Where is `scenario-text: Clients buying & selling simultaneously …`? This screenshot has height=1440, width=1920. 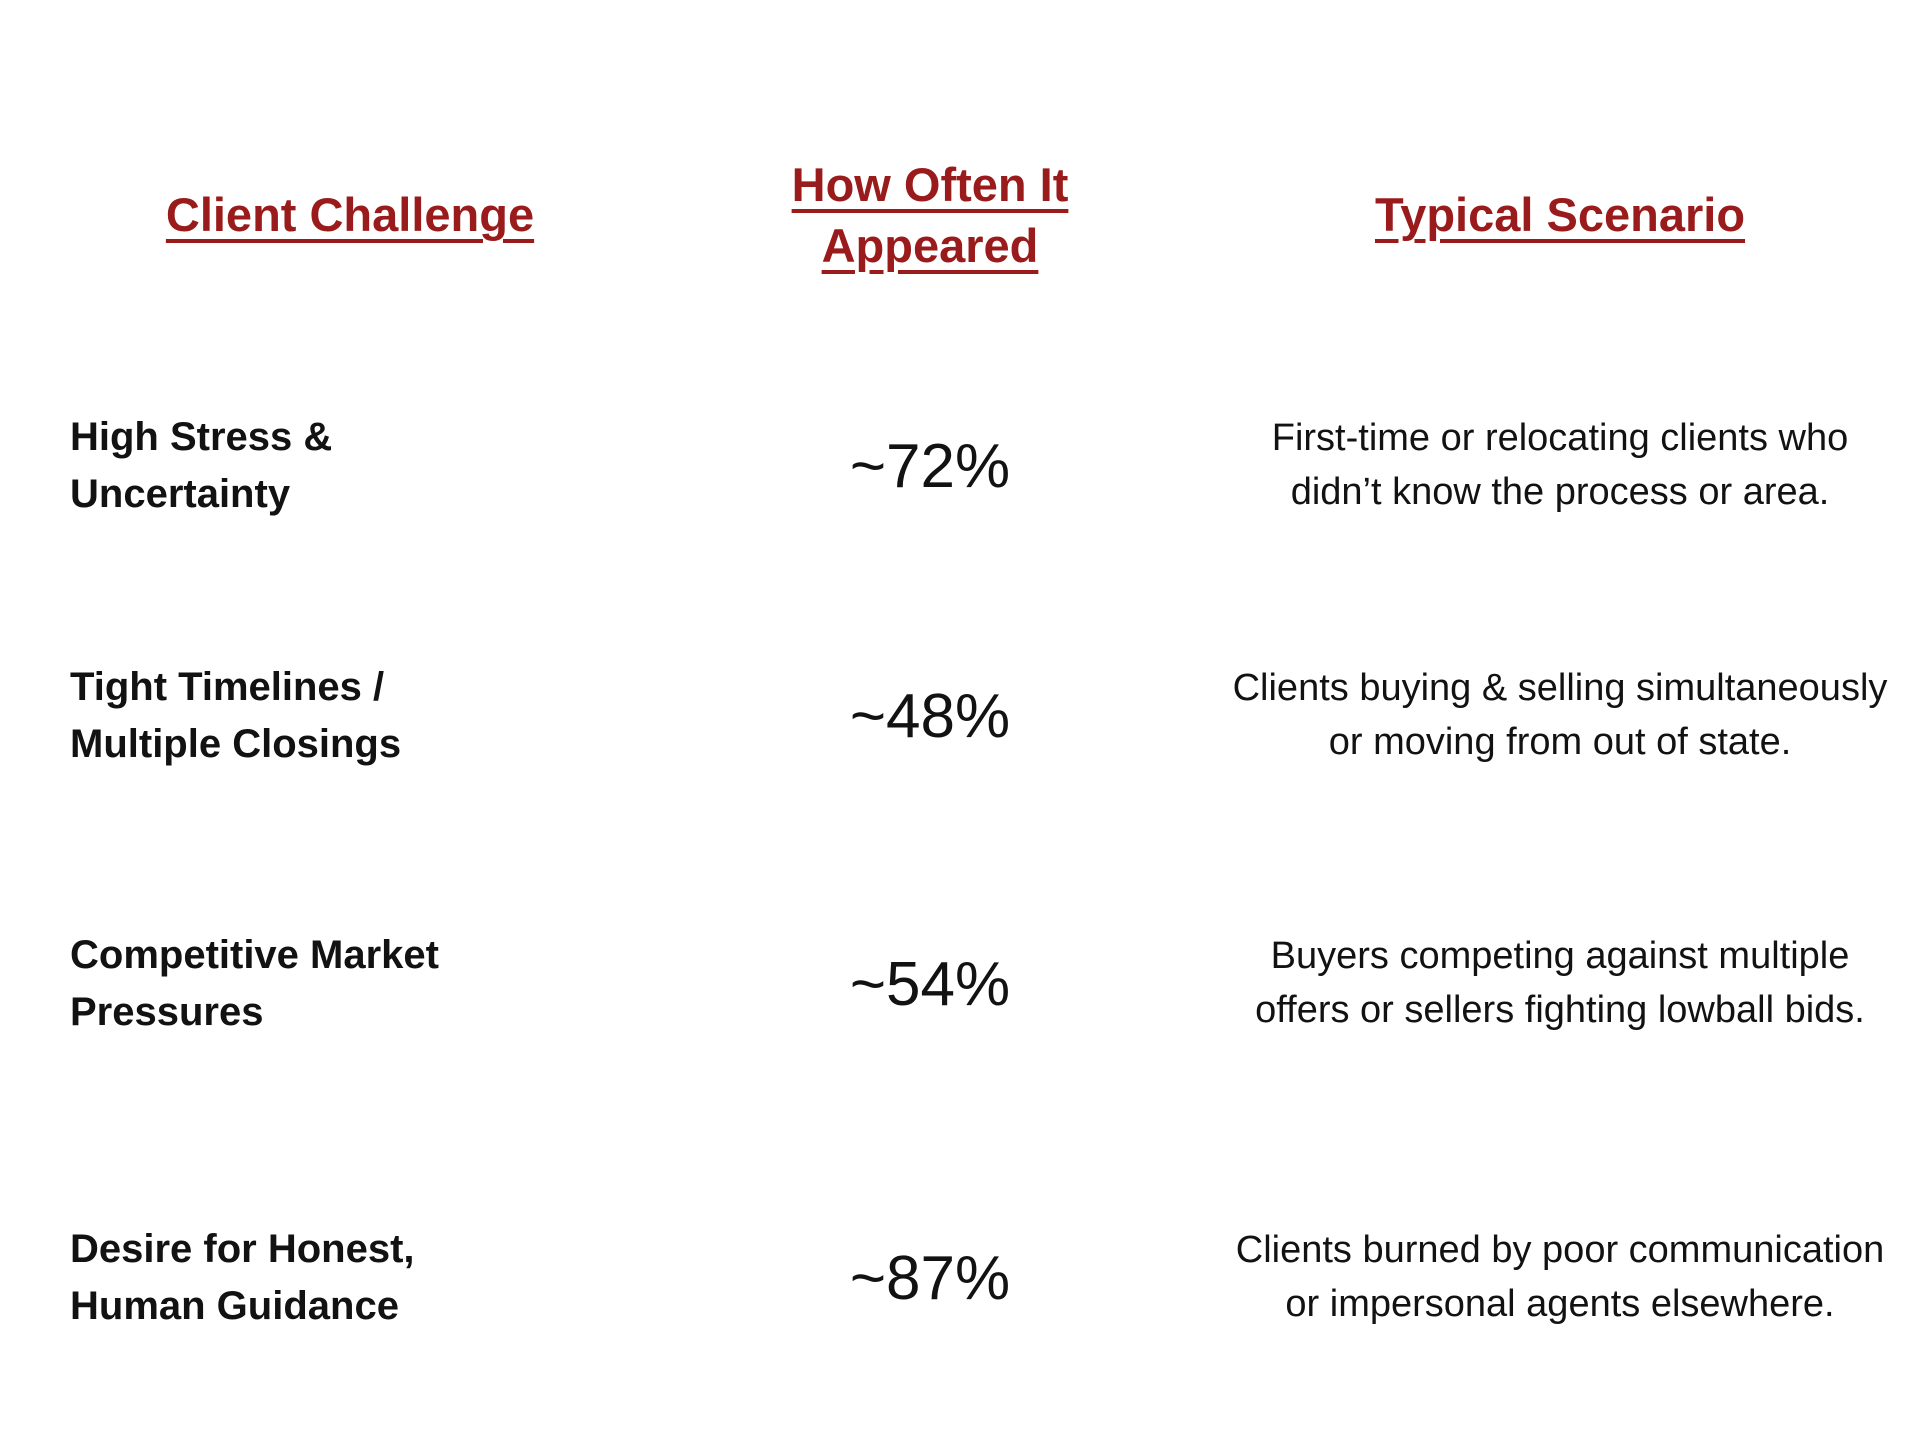 scenario-text: Clients buying & selling simultaneously … is located at coordinates (1560, 715).